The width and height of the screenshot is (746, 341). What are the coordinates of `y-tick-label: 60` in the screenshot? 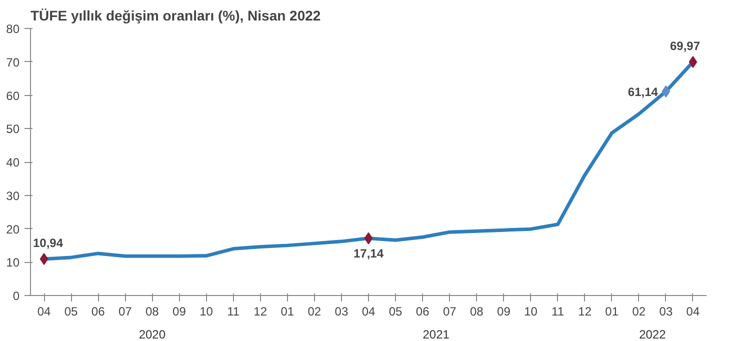 It's located at (13, 95).